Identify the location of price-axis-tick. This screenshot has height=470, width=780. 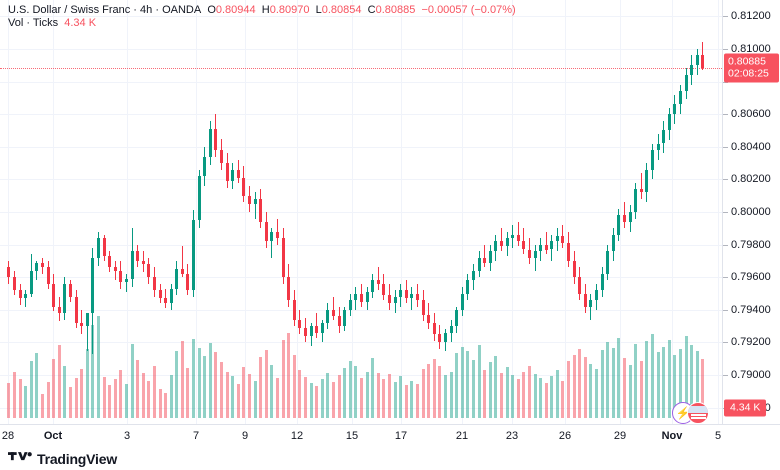
(725, 245).